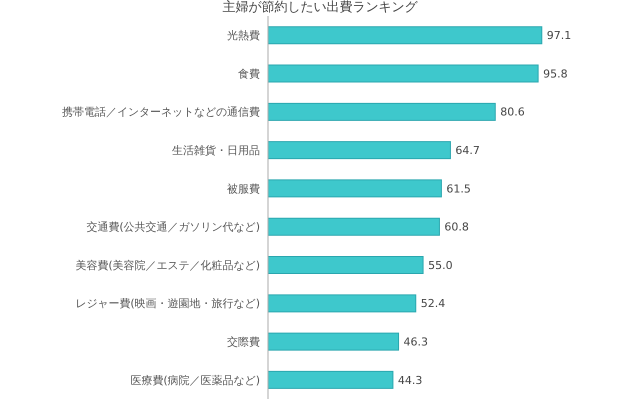 The width and height of the screenshot is (640, 400). What do you see at coordinates (440, 265) in the screenshot?
I see `data-label: 55.0` at bounding box center [440, 265].